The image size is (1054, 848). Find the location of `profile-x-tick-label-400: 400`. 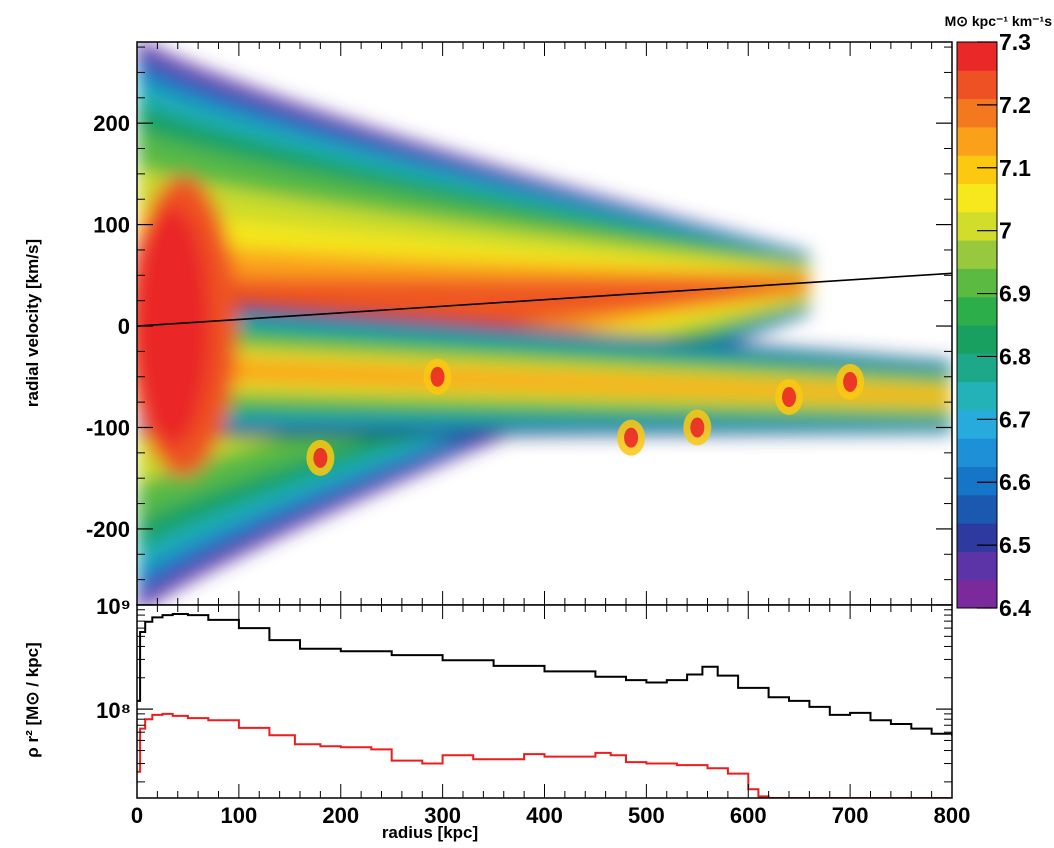

profile-x-tick-label-400: 400 is located at coordinates (544, 815).